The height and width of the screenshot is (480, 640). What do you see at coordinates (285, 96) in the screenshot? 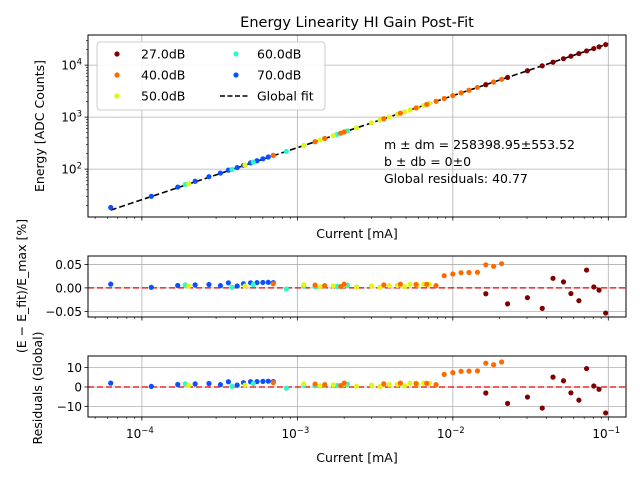
I see `legend-label-global-fit: Global fit` at bounding box center [285, 96].